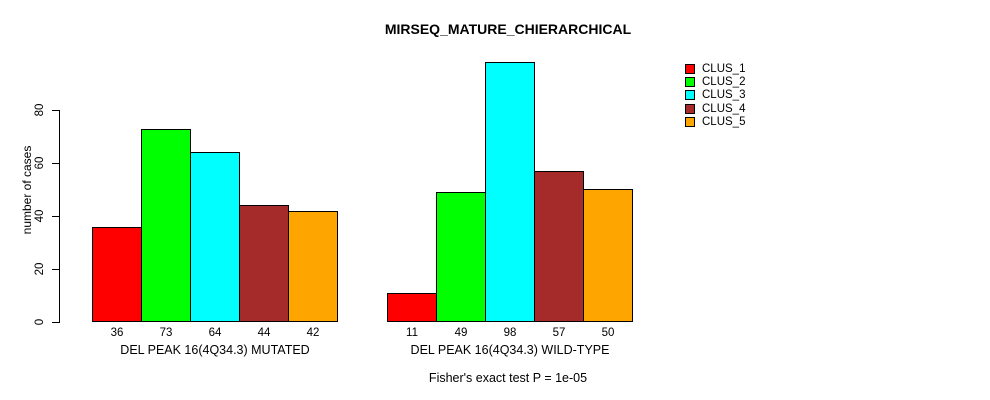  I want to click on legend-label: CLUS_2, so click(724, 82).